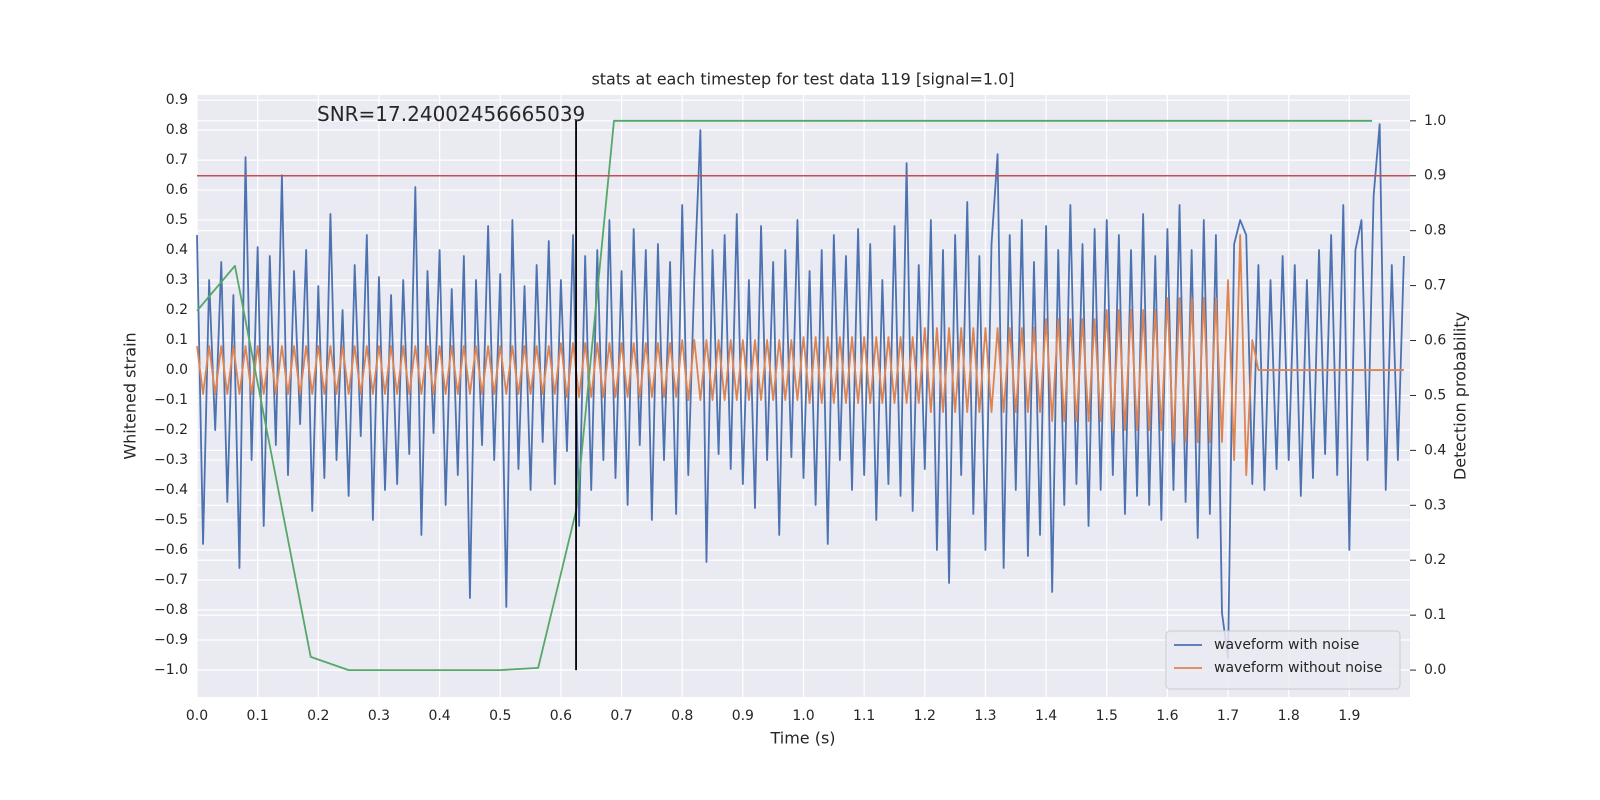 Image resolution: width=1600 pixels, height=800 pixels. What do you see at coordinates (1435, 176) in the screenshot?
I see `y2-tick-label: 0.9` at bounding box center [1435, 176].